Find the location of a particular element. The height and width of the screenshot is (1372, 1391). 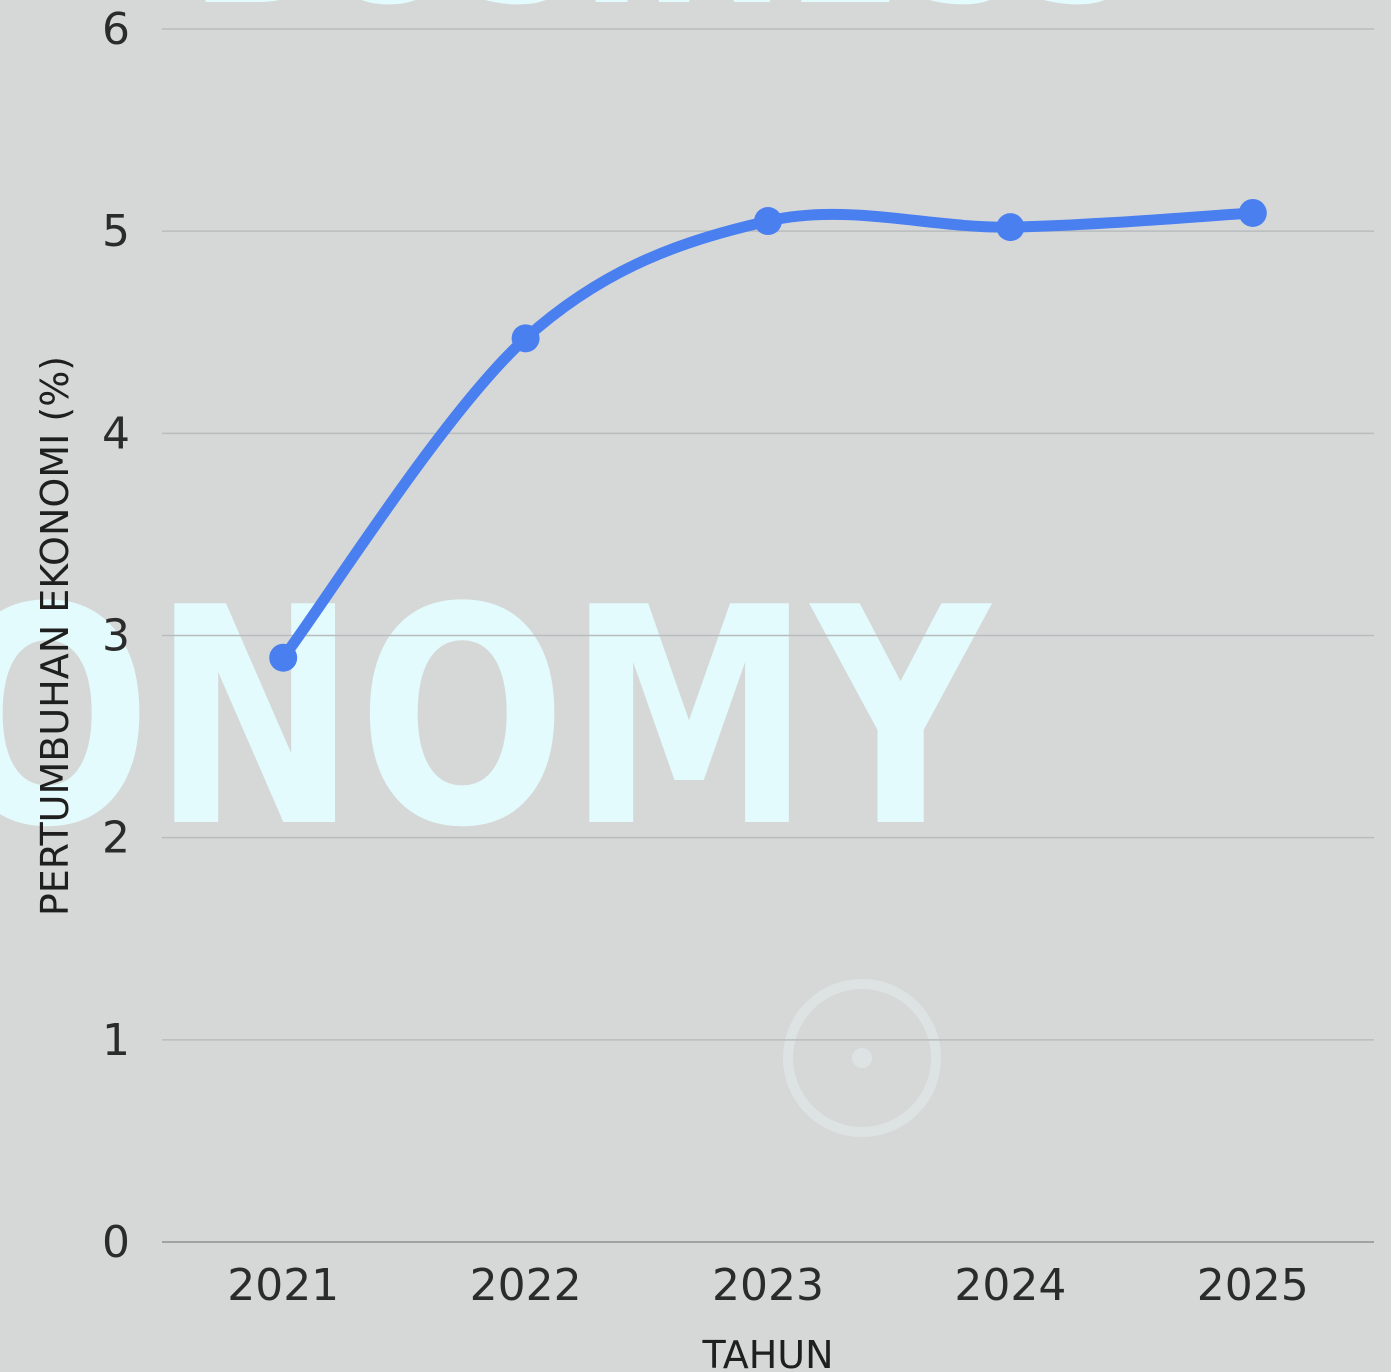

background-word-top: BUSINESS is located at coordinates (664, 21).